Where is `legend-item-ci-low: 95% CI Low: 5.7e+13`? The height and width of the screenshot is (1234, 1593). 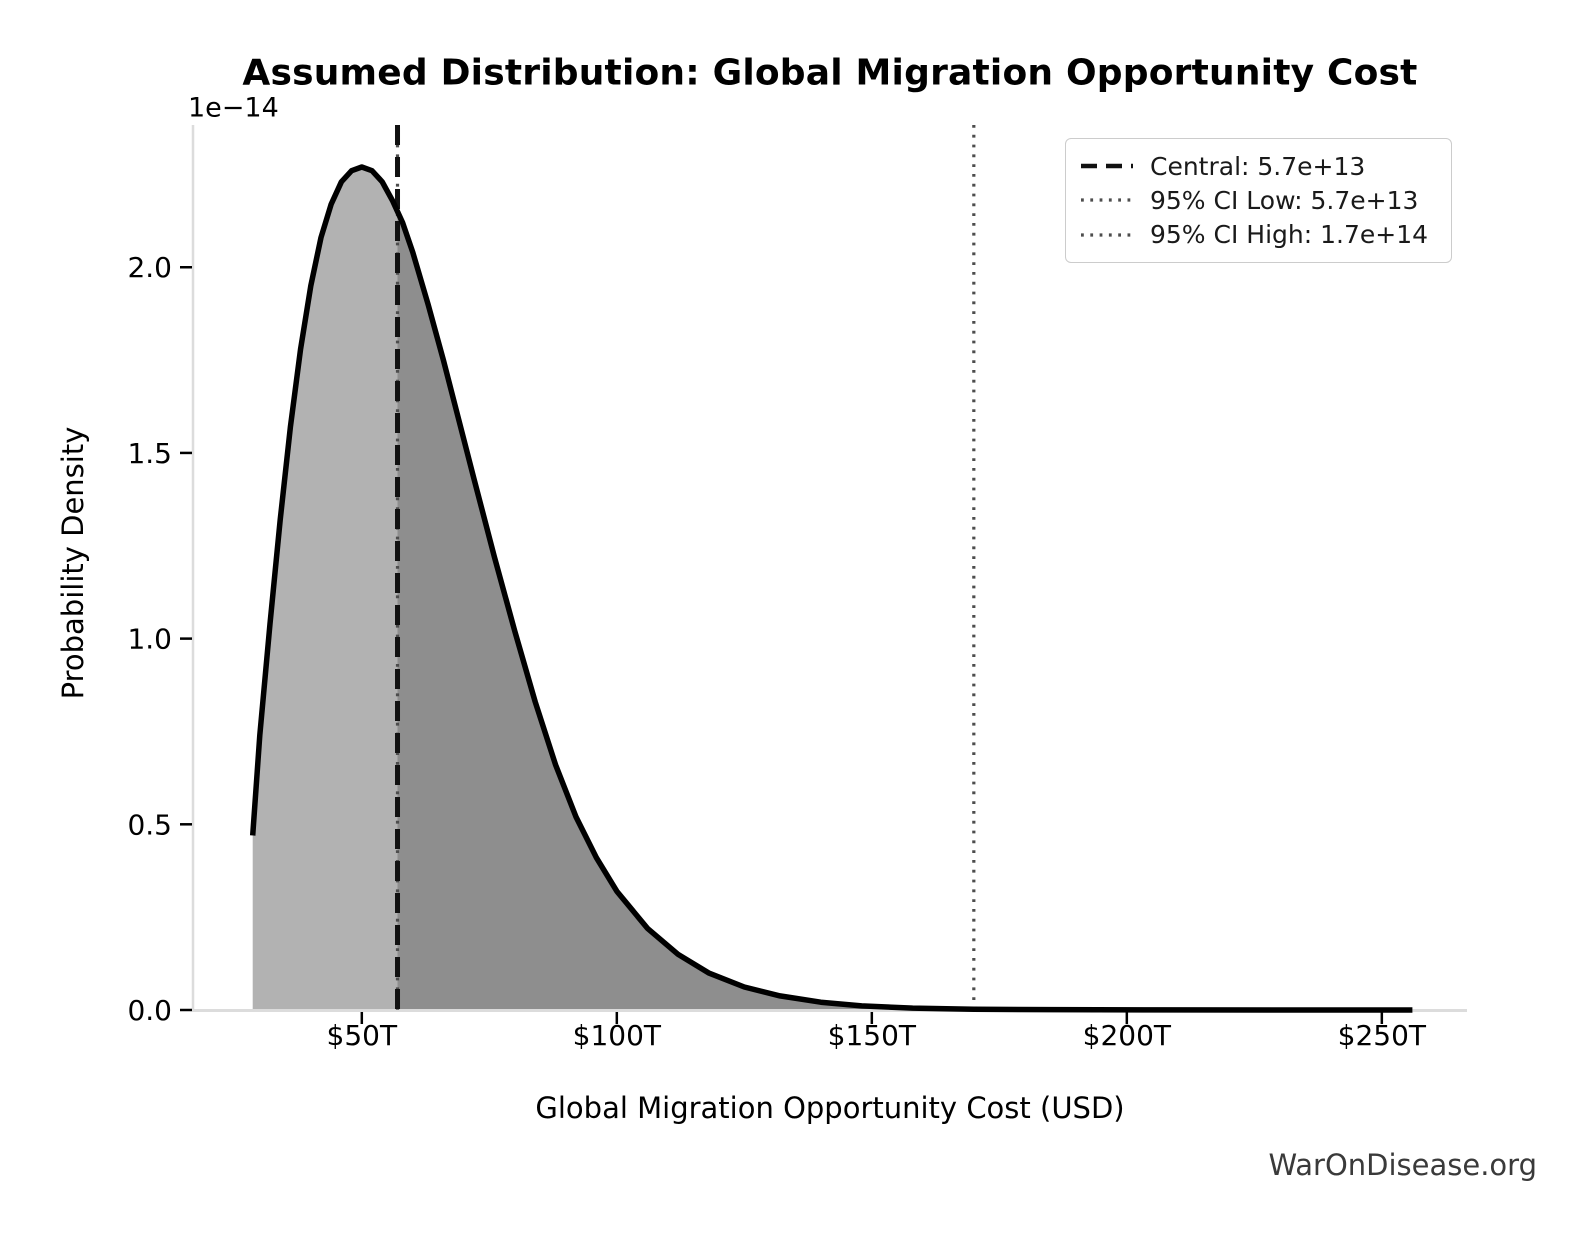
legend-item-ci-low: 95% CI Low: 5.7e+13 is located at coordinates (1258, 200).